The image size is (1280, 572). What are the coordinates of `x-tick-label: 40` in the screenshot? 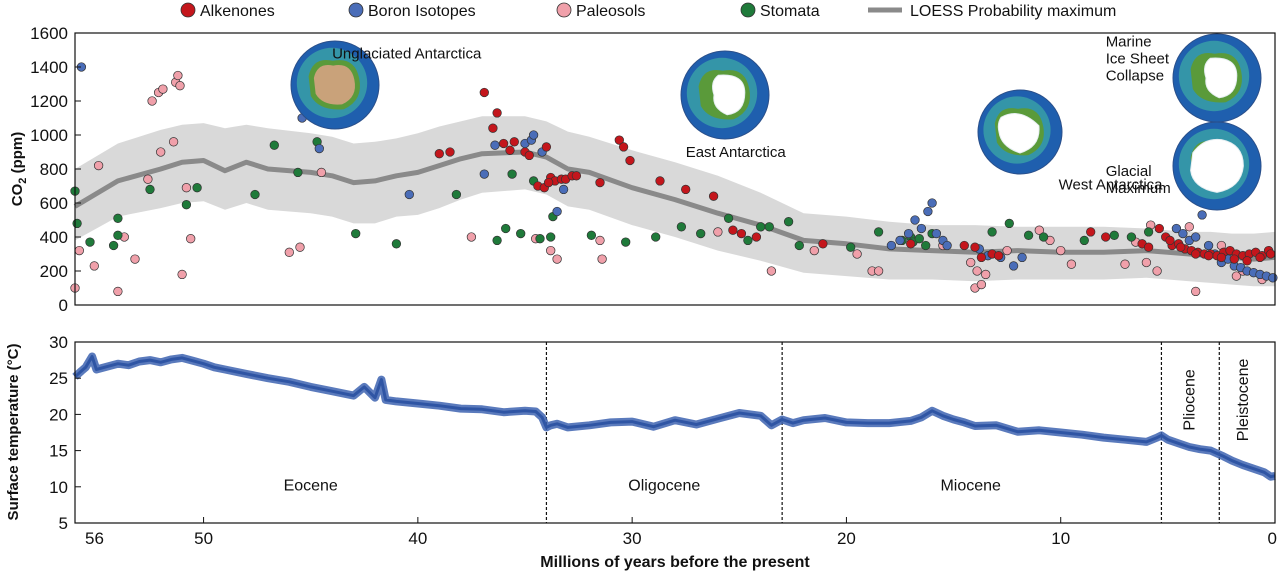 It's located at (417, 538).